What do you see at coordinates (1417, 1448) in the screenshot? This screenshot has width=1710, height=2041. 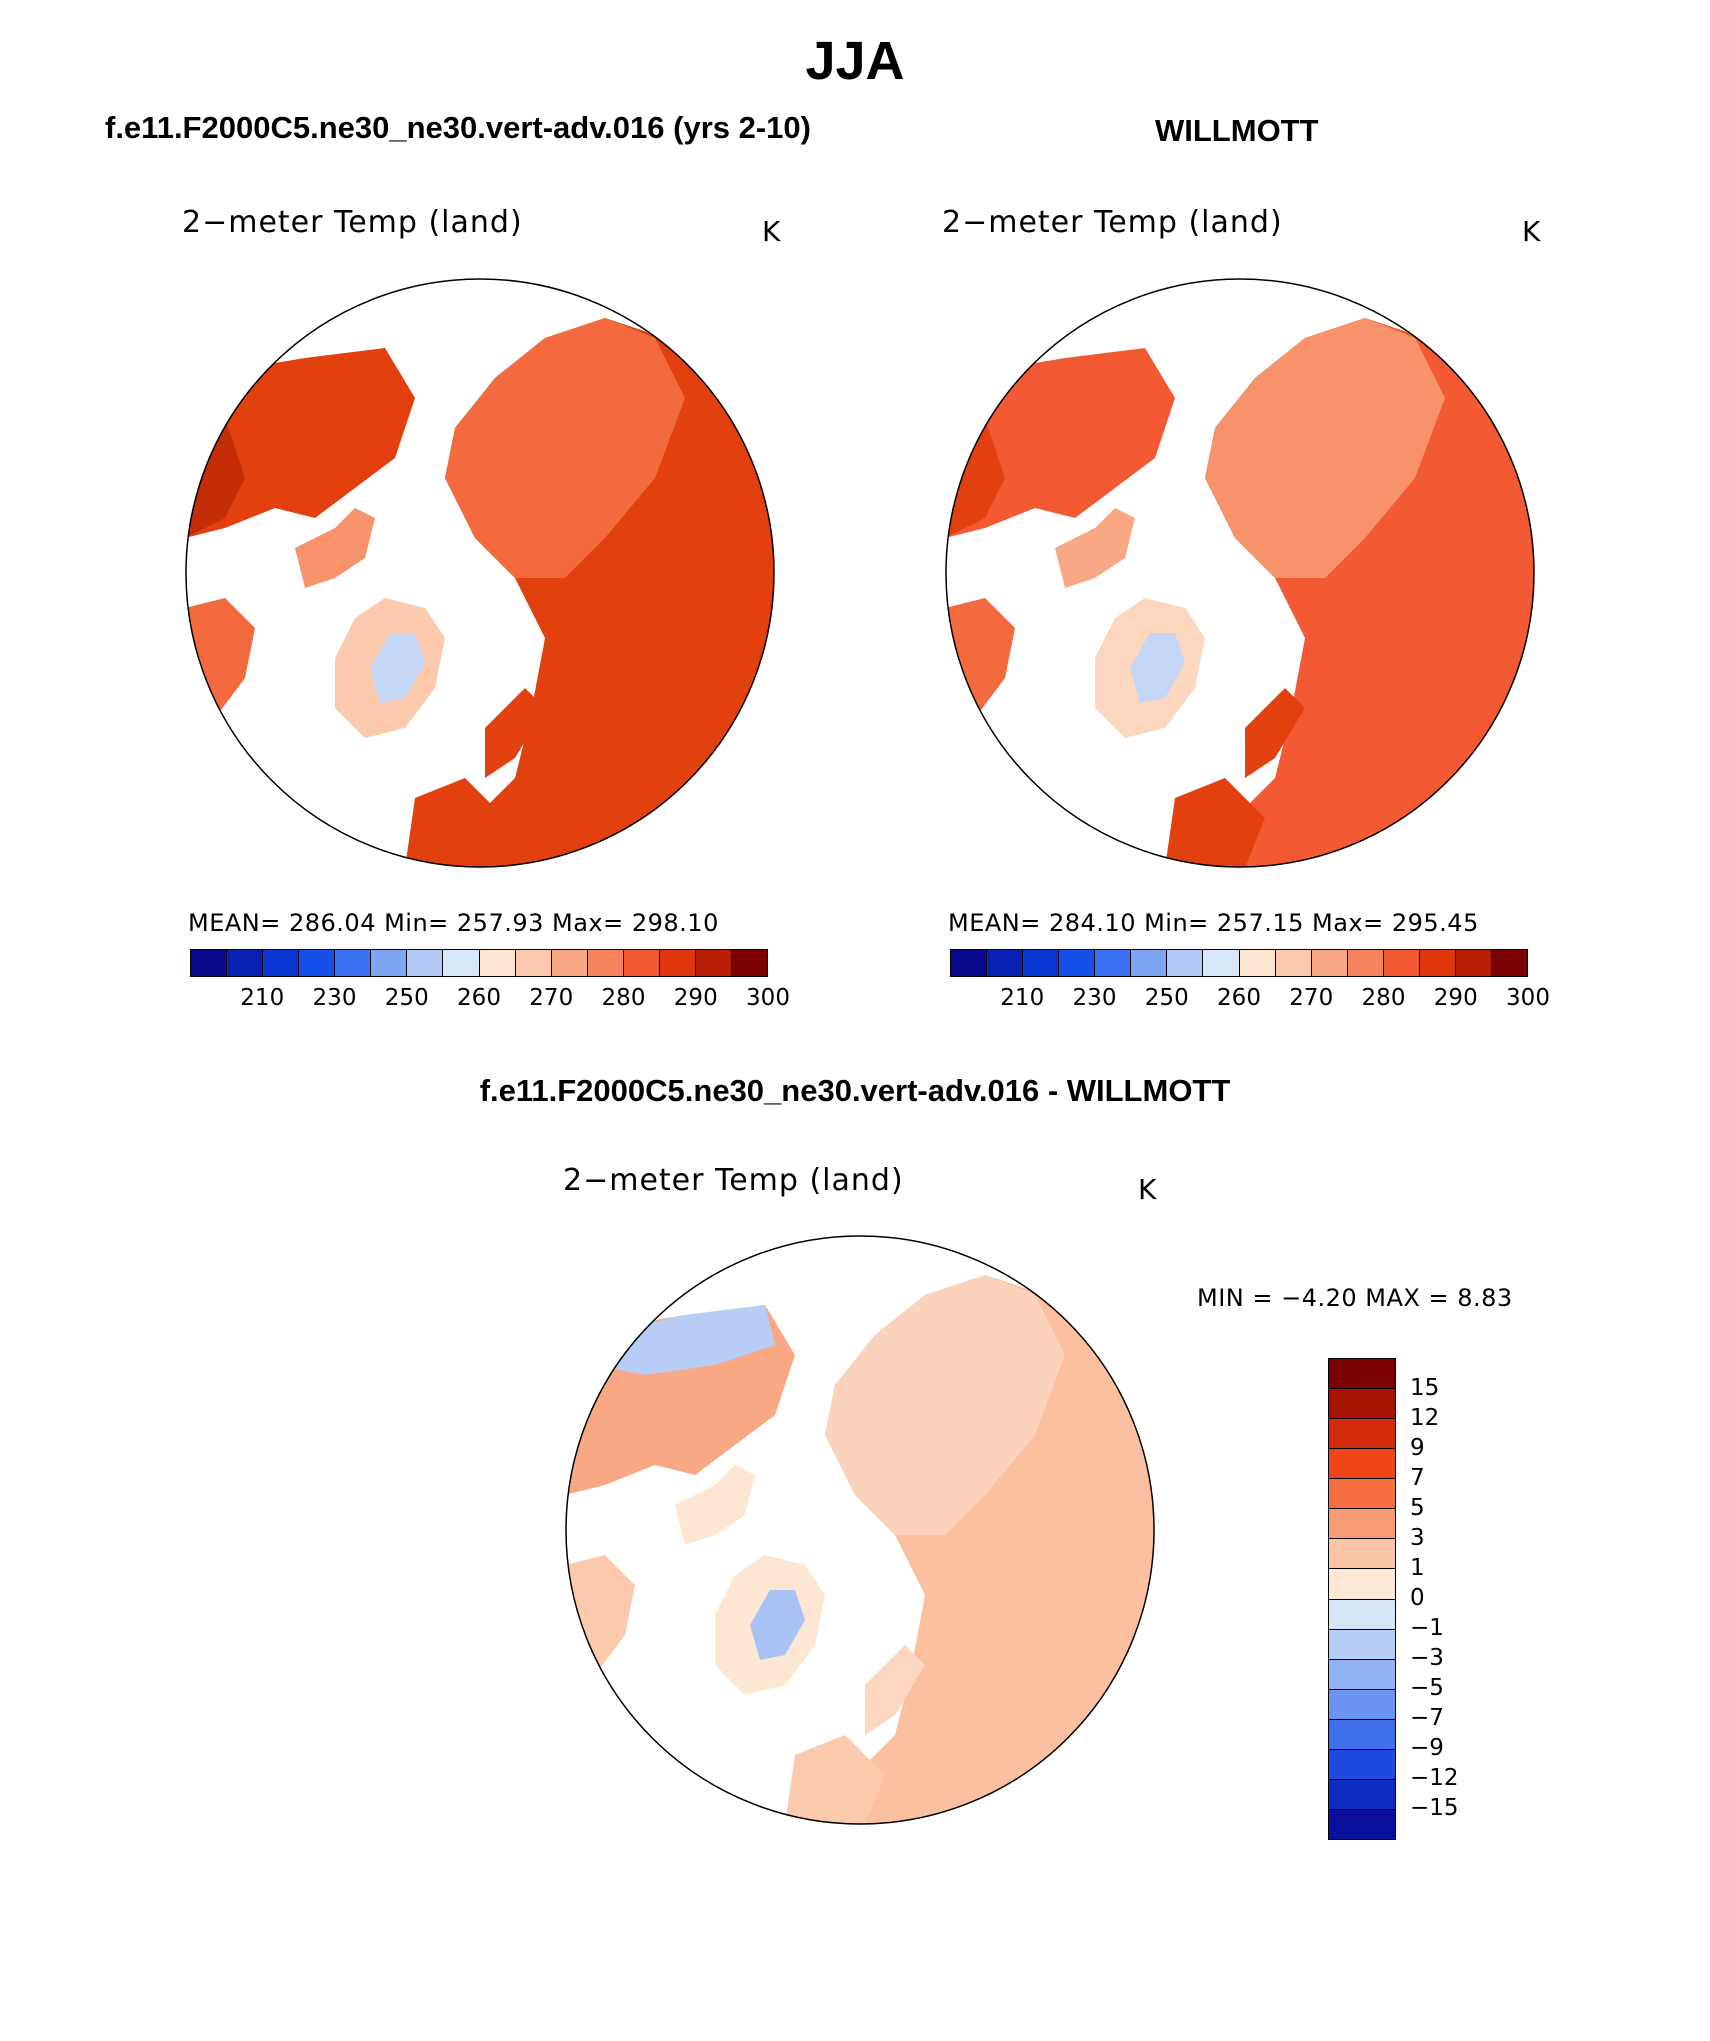 I see `colorbar-tick-label: 9` at bounding box center [1417, 1448].